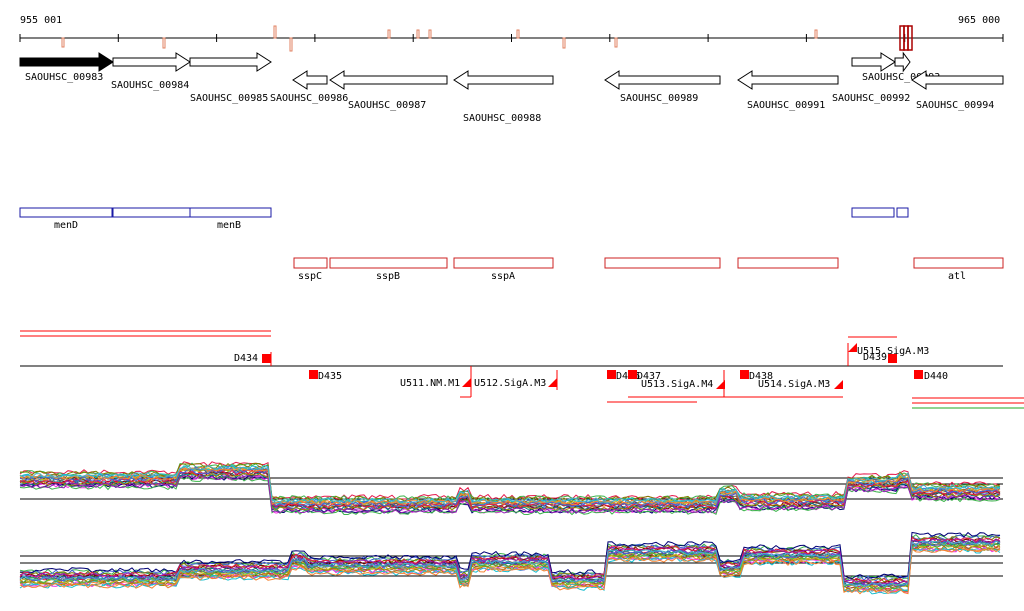 Image resolution: width=1024 pixels, height=611 pixels. I want to click on operon-label: menB, so click(229, 225).